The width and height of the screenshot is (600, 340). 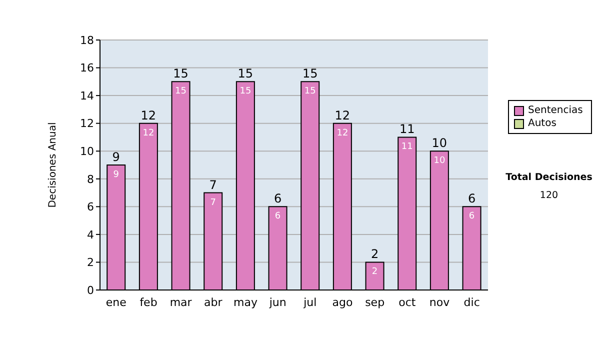 I want to click on x-tick-label: ago, so click(x=342, y=302).